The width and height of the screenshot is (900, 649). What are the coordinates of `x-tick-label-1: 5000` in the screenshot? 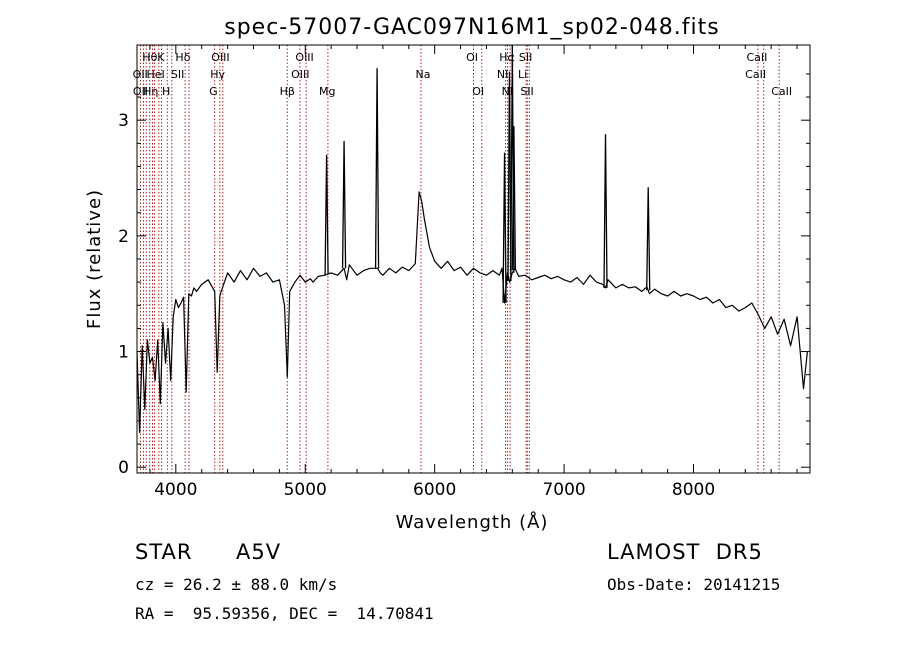 It's located at (305, 490).